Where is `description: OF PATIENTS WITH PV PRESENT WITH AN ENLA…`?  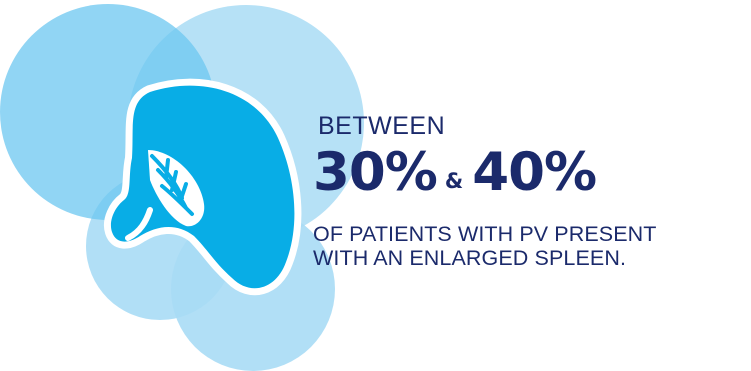 description: OF PATIENTS WITH PV PRESENT WITH AN ENLA… is located at coordinates (485, 246).